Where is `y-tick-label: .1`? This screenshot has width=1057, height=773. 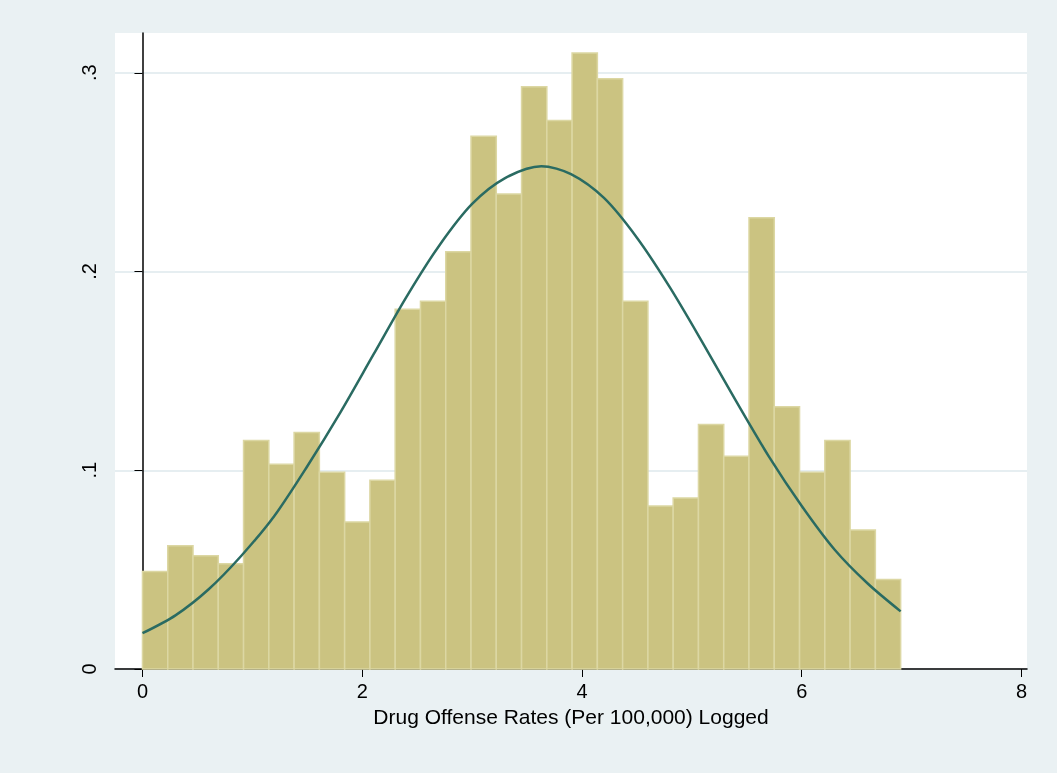
y-tick-label: .1 is located at coordinates (89, 470).